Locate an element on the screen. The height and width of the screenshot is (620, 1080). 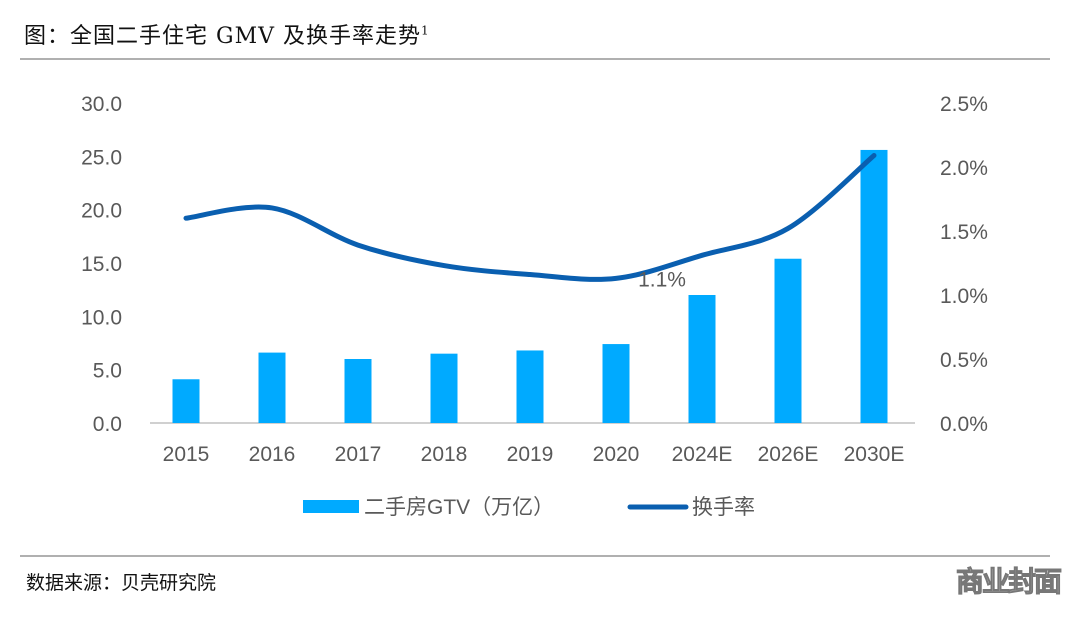
left-axis-tick: 20.0 is located at coordinates (101, 211).